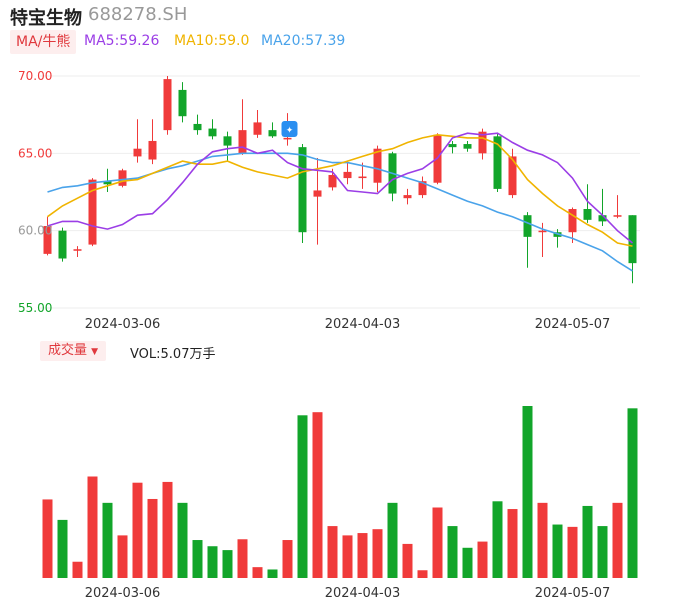 The height and width of the screenshot is (606, 686). What do you see at coordinates (46, 18) in the screenshot?
I see `stock-name: 特宝生物` at bounding box center [46, 18].